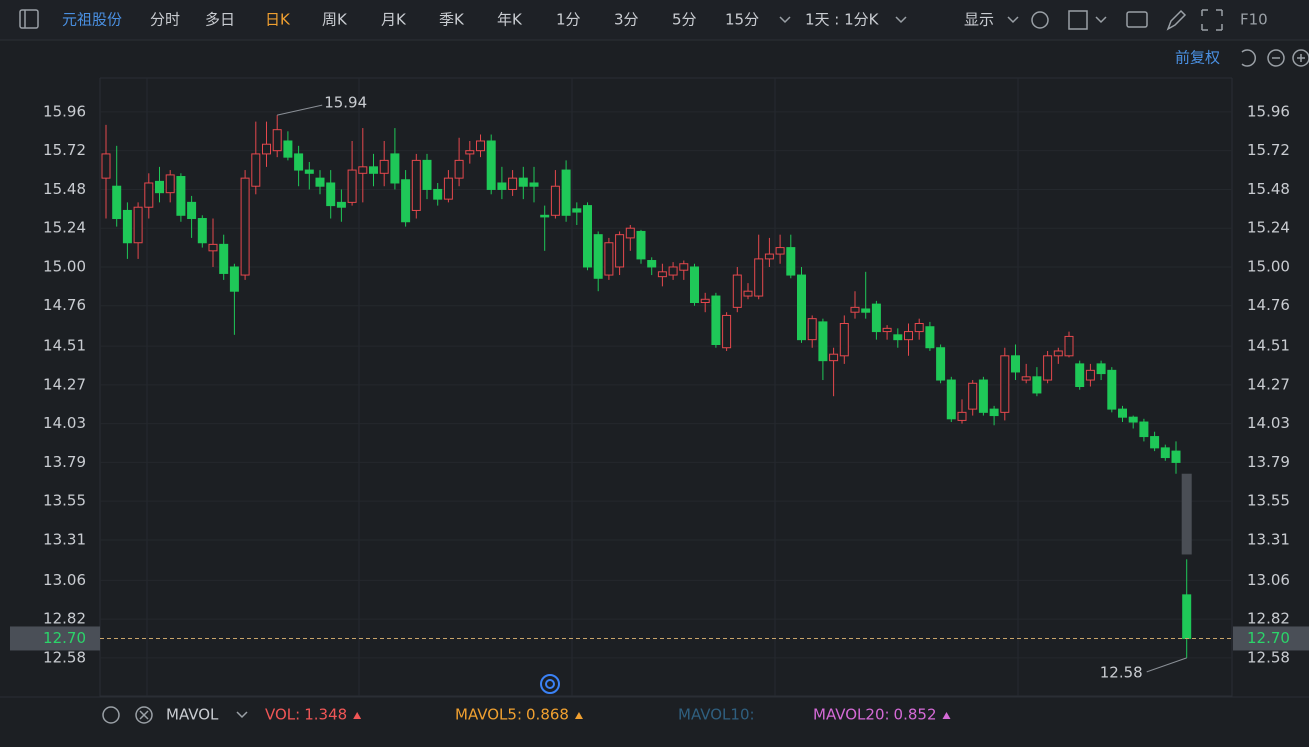  I want to click on y-tick-label-left: 15.24, so click(64, 228).